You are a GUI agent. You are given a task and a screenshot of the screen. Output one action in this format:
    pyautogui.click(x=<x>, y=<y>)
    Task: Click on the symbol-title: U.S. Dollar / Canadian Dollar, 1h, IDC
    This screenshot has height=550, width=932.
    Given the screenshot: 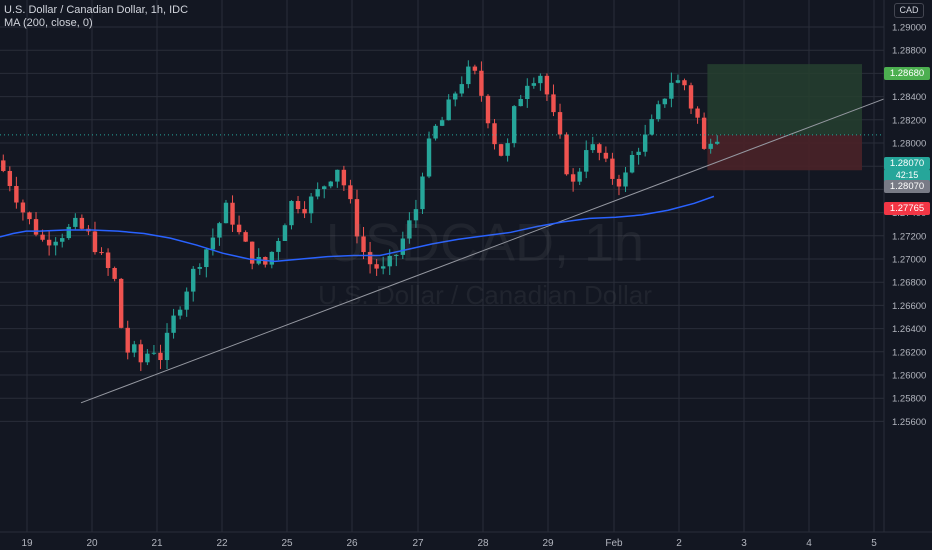 What is the action you would take?
    pyautogui.click(x=96, y=10)
    